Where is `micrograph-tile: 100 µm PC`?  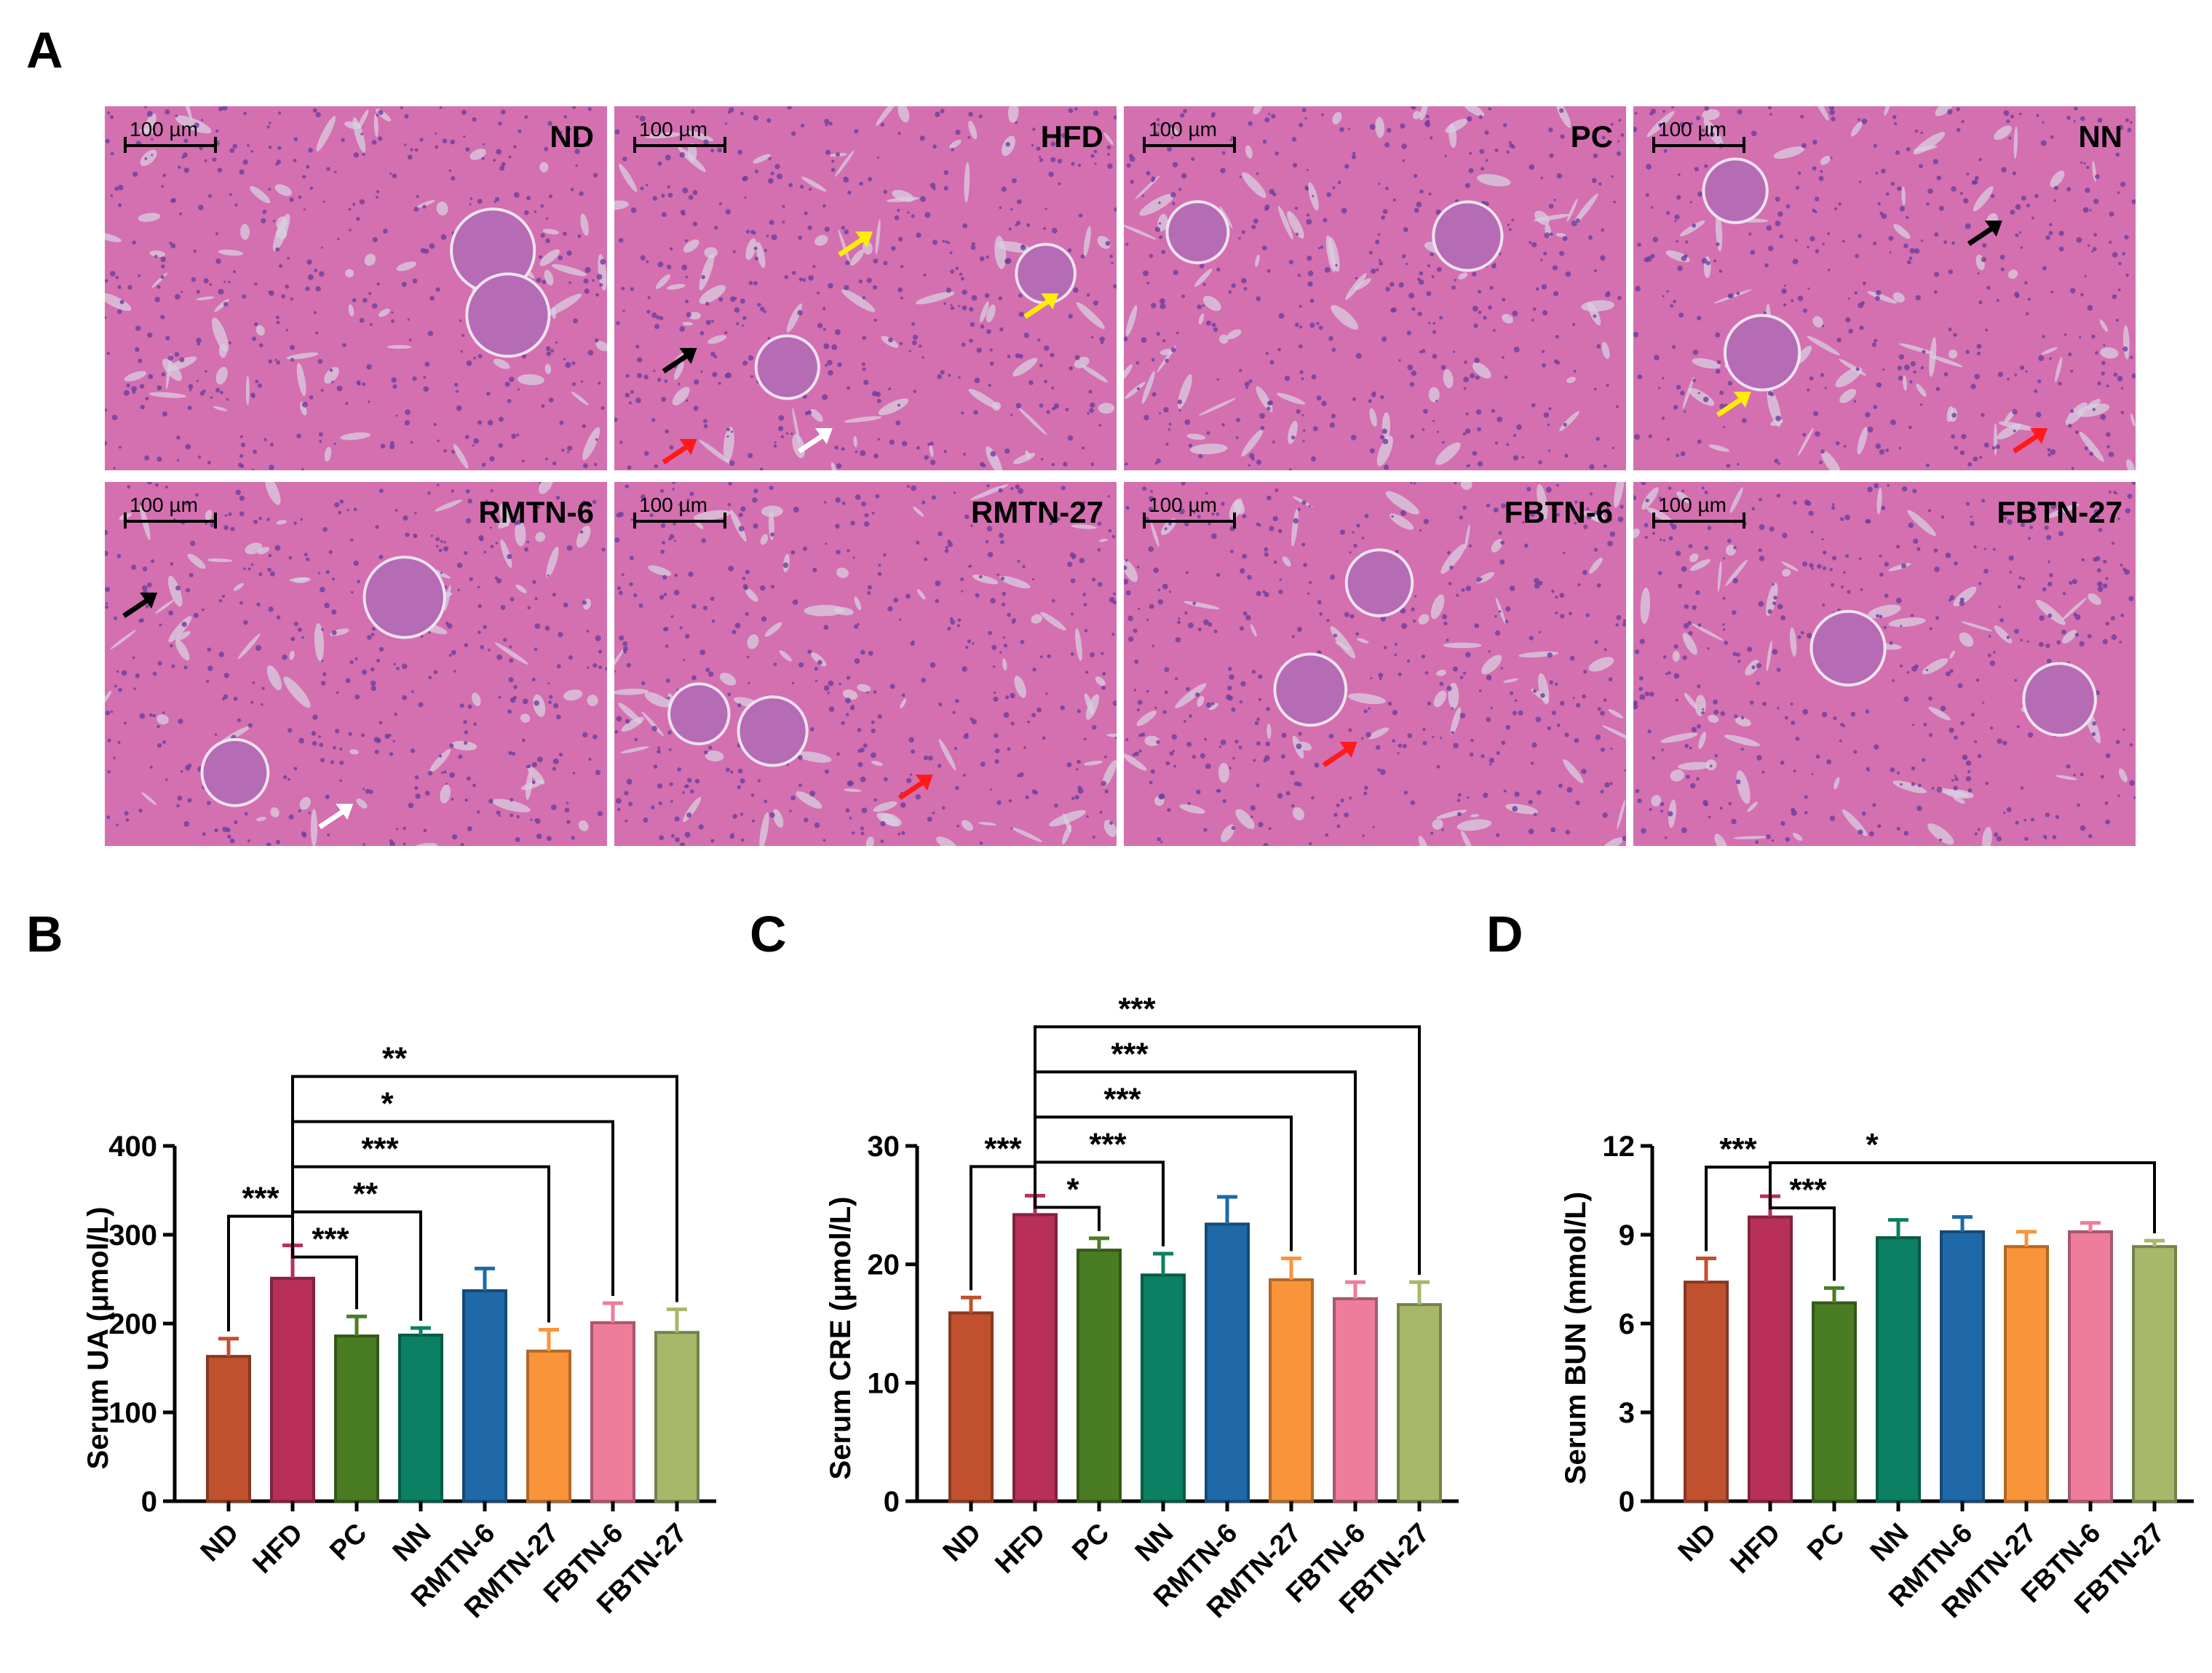 micrograph-tile: 100 µm PC is located at coordinates (1375, 288).